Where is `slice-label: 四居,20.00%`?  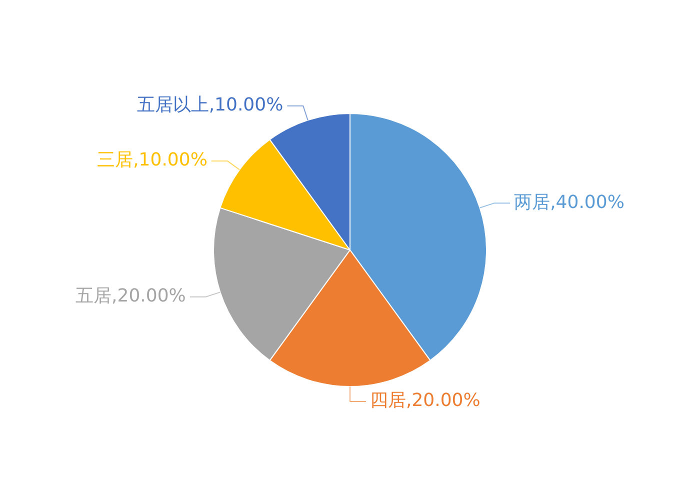
slice-label: 四居,20.00% is located at coordinates (425, 401).